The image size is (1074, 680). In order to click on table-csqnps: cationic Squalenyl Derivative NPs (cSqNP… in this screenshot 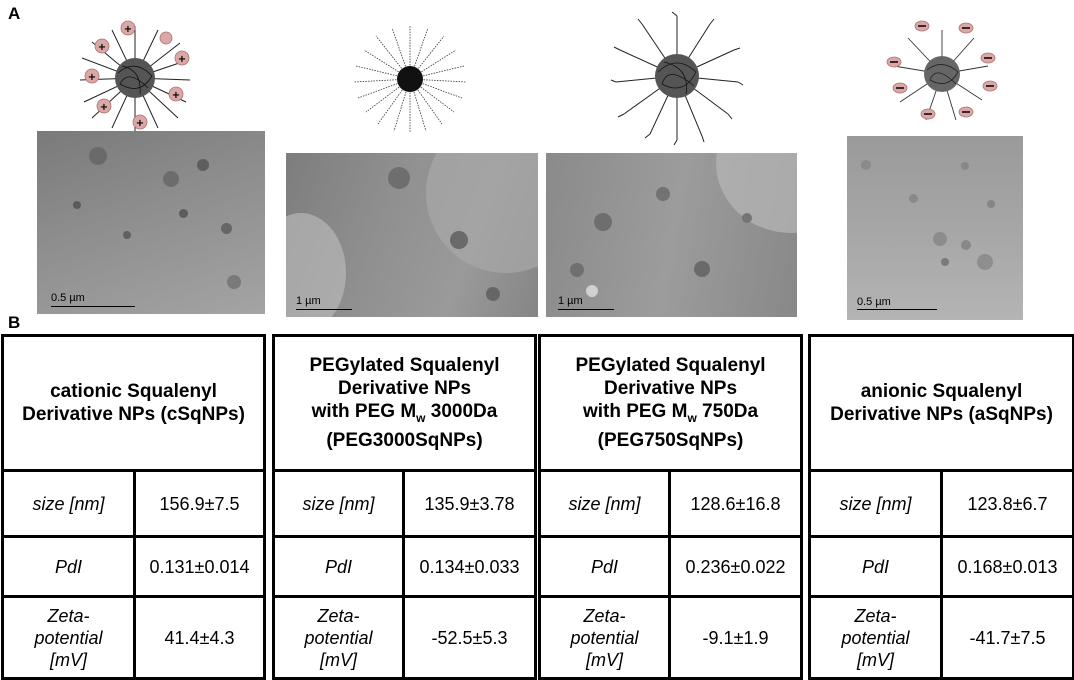, I will do `click(133, 507)`.